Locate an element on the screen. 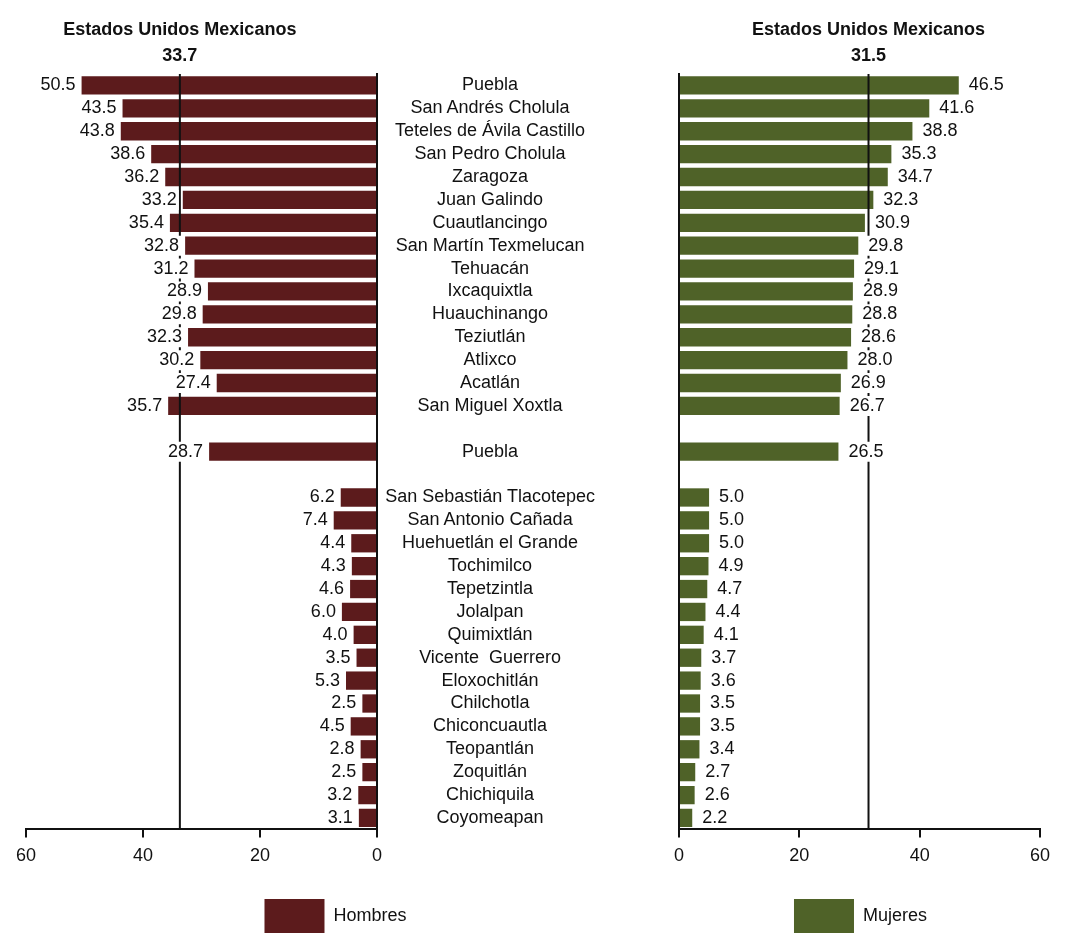 The width and height of the screenshot is (1067, 943). y-tick-label: Acatlán is located at coordinates (490, 382).